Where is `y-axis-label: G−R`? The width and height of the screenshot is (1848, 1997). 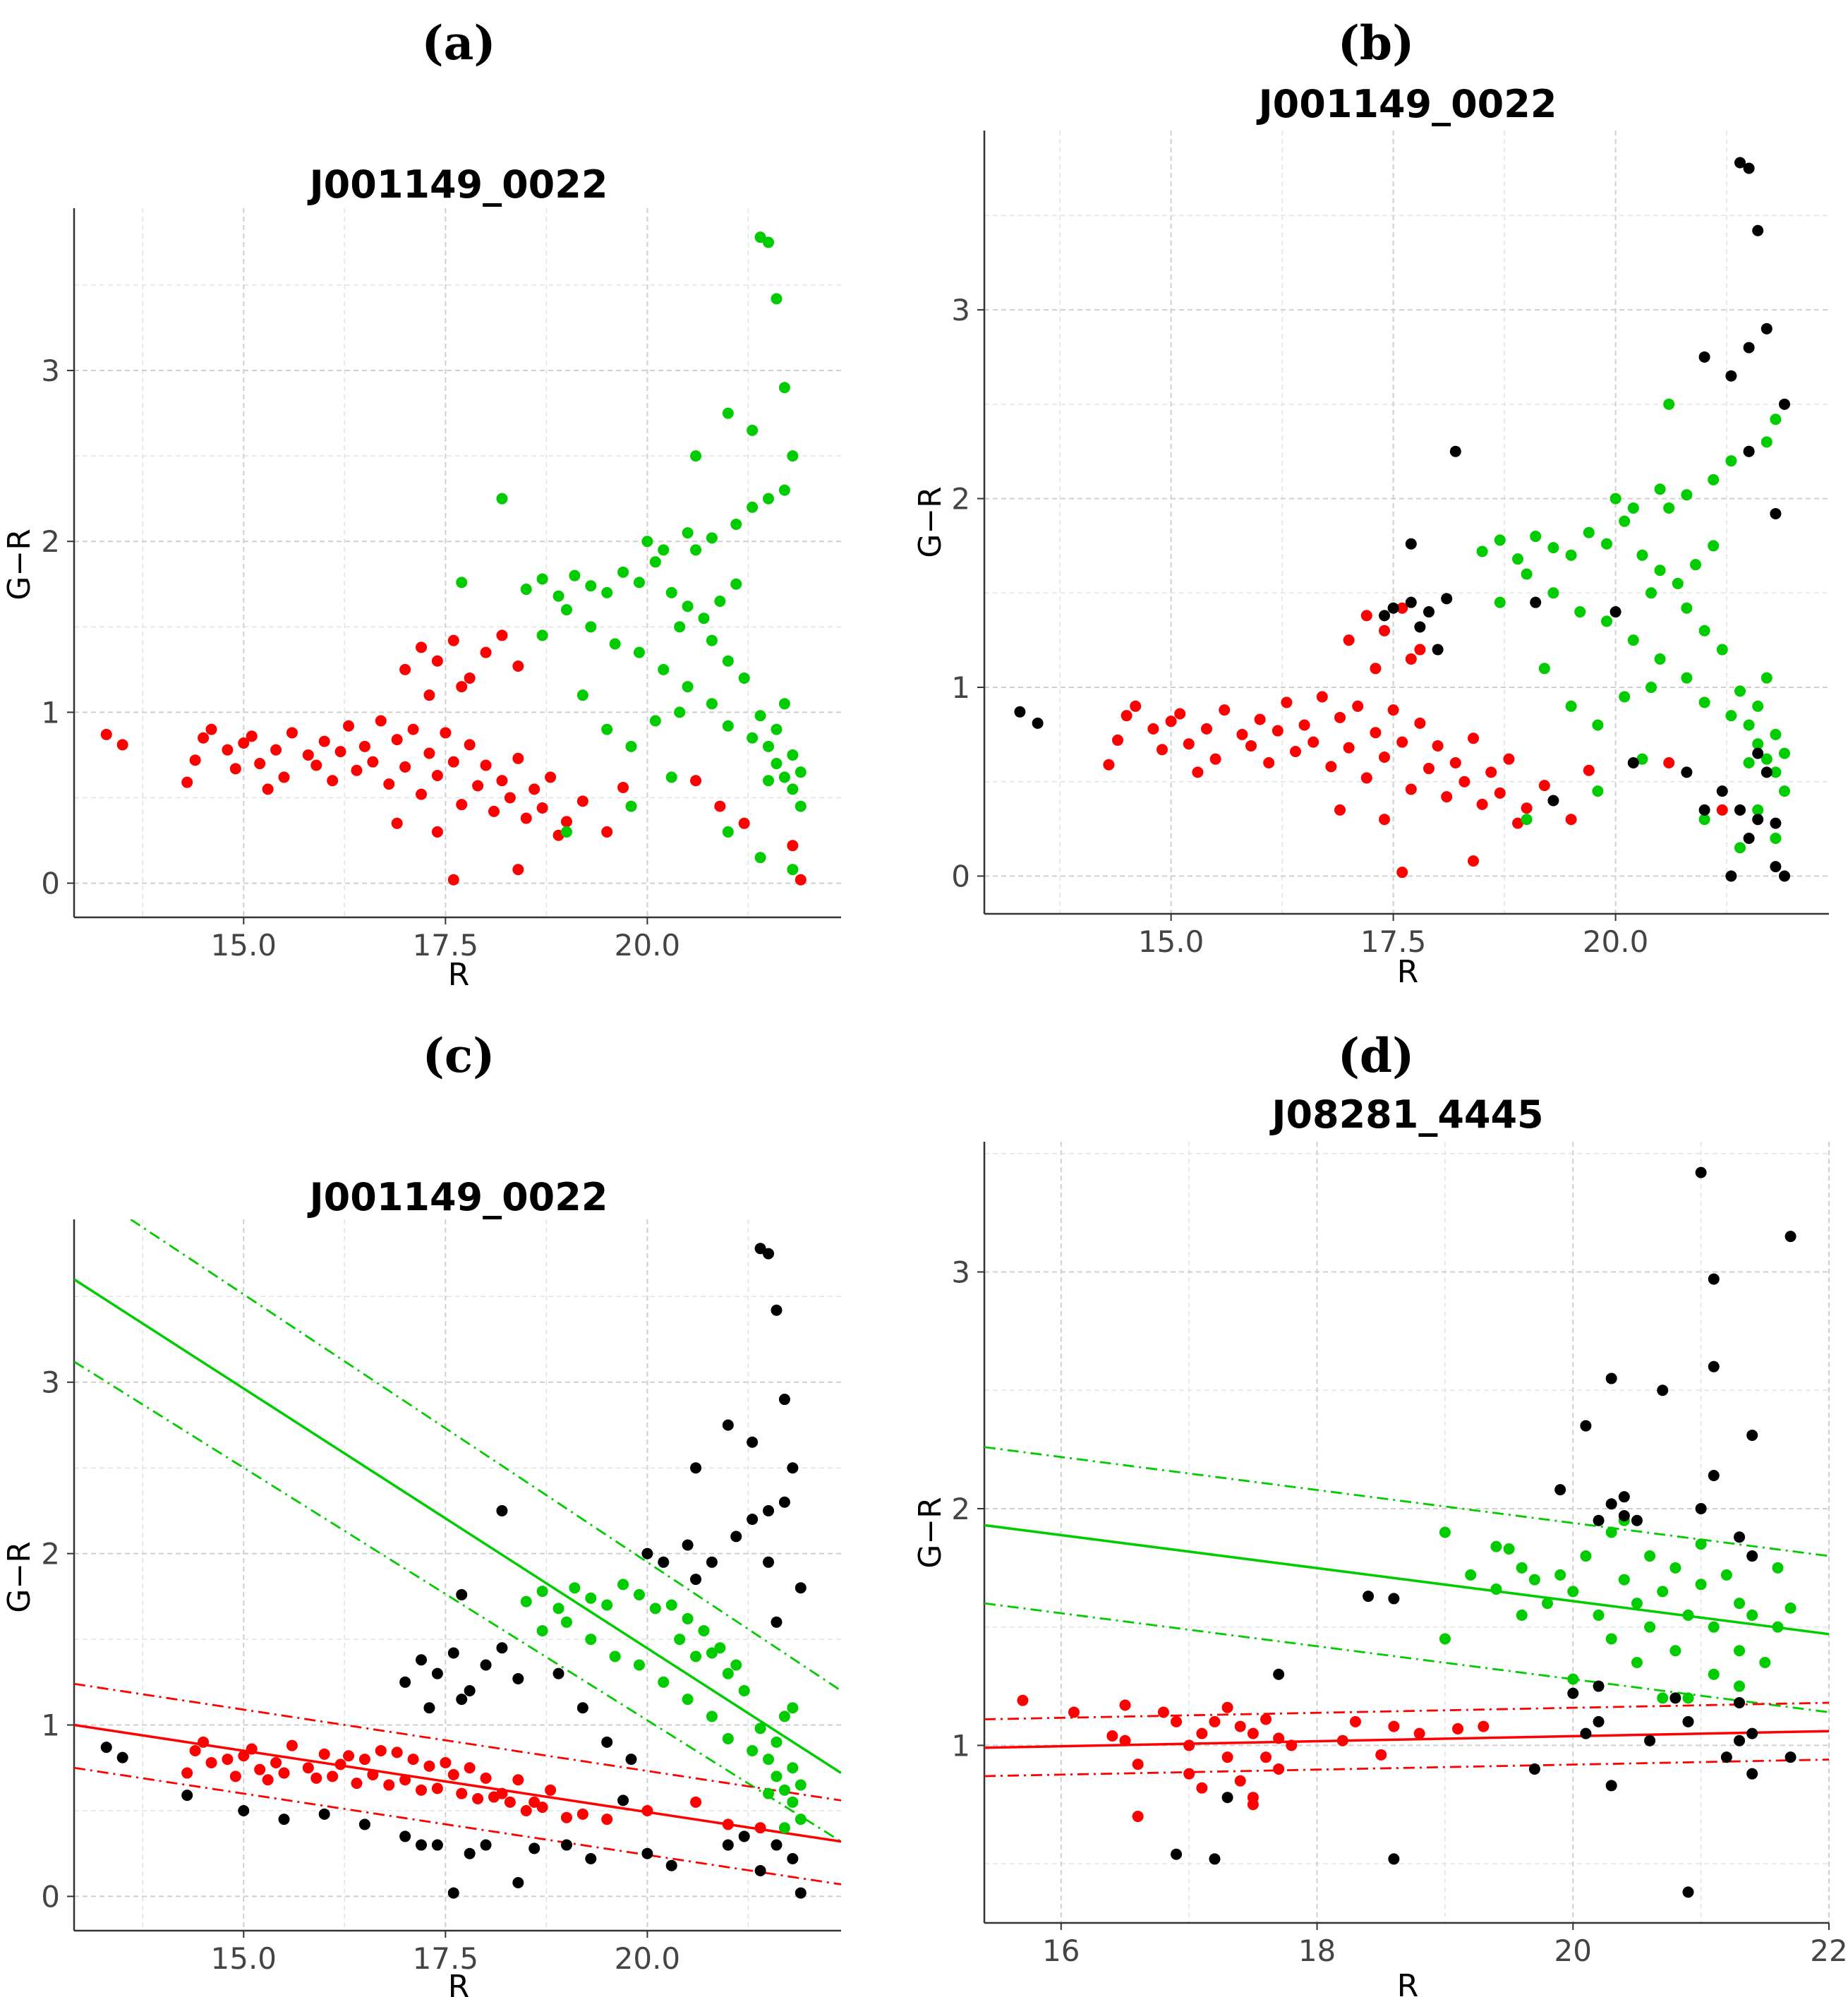
y-axis-label: G−R is located at coordinates (19, 565).